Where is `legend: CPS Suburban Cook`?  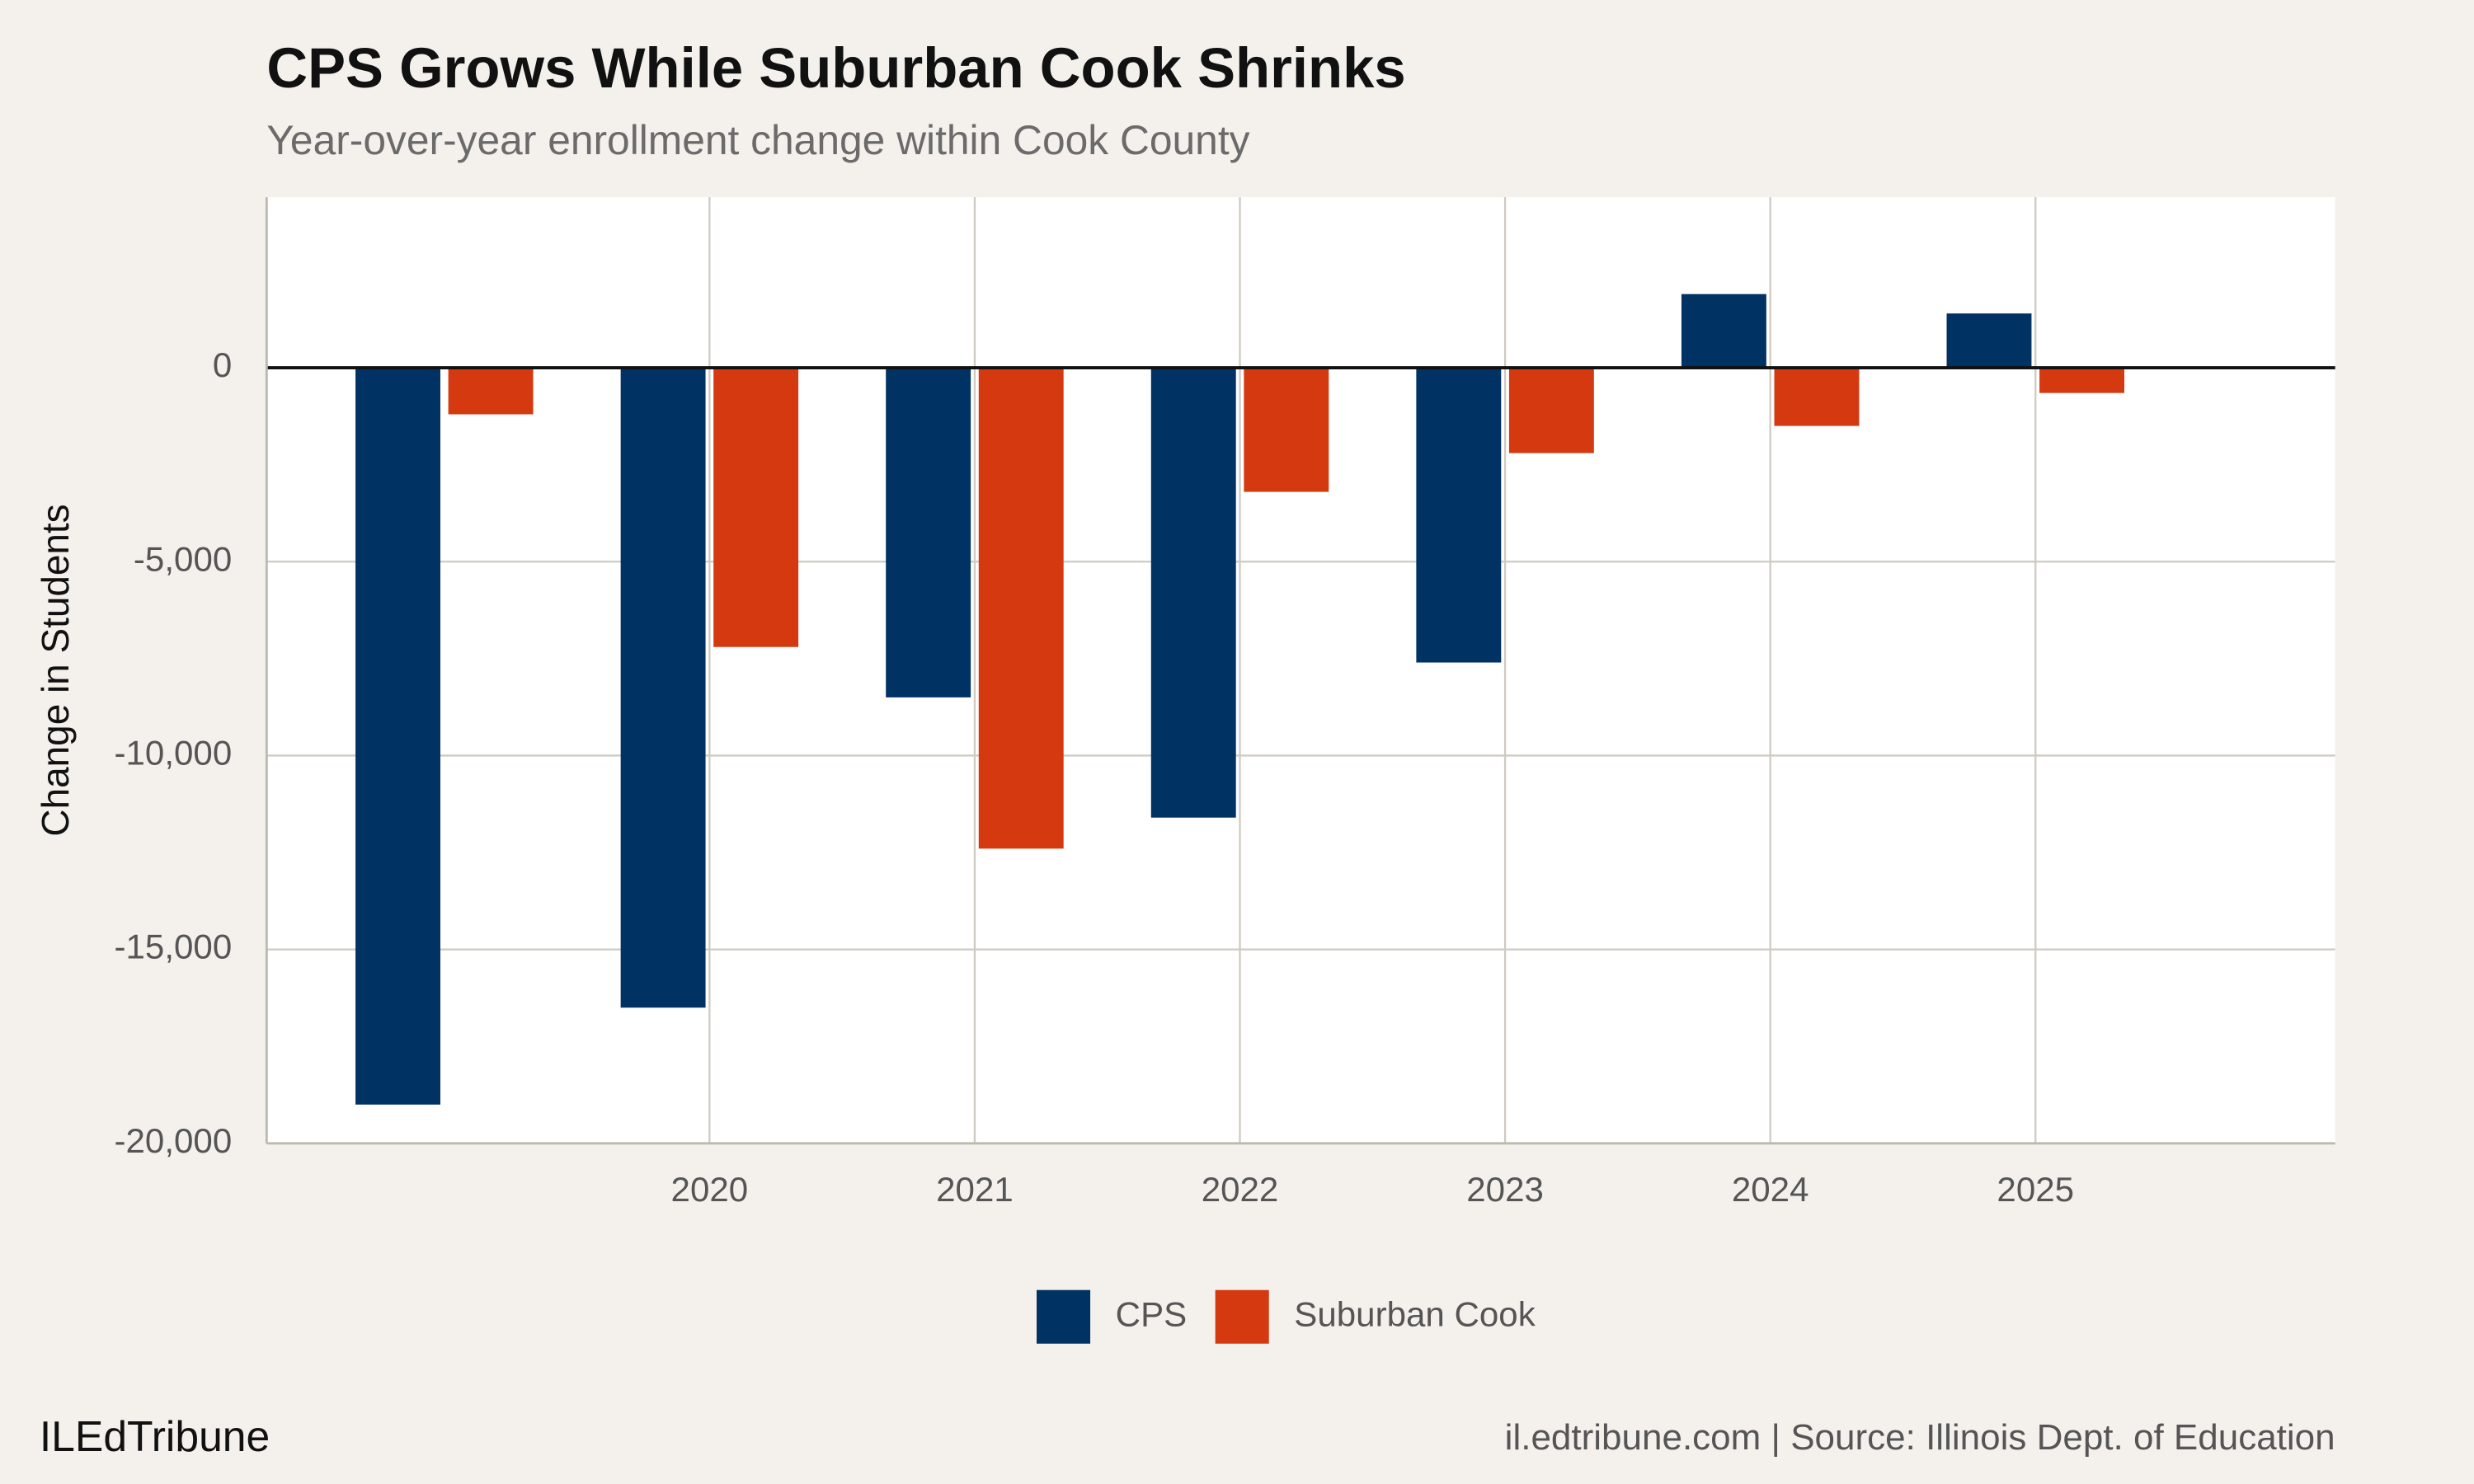 legend: CPS Suburban Cook is located at coordinates (1286, 1316).